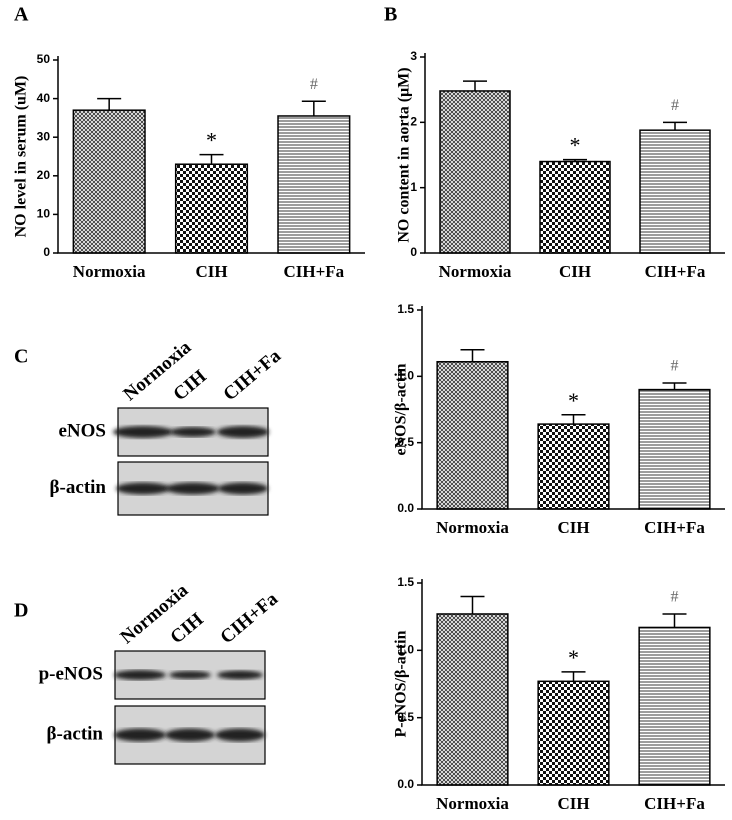 This screenshot has width=732, height=820. What do you see at coordinates (413, 56) in the screenshot?
I see `y-tick-label: 3` at bounding box center [413, 56].